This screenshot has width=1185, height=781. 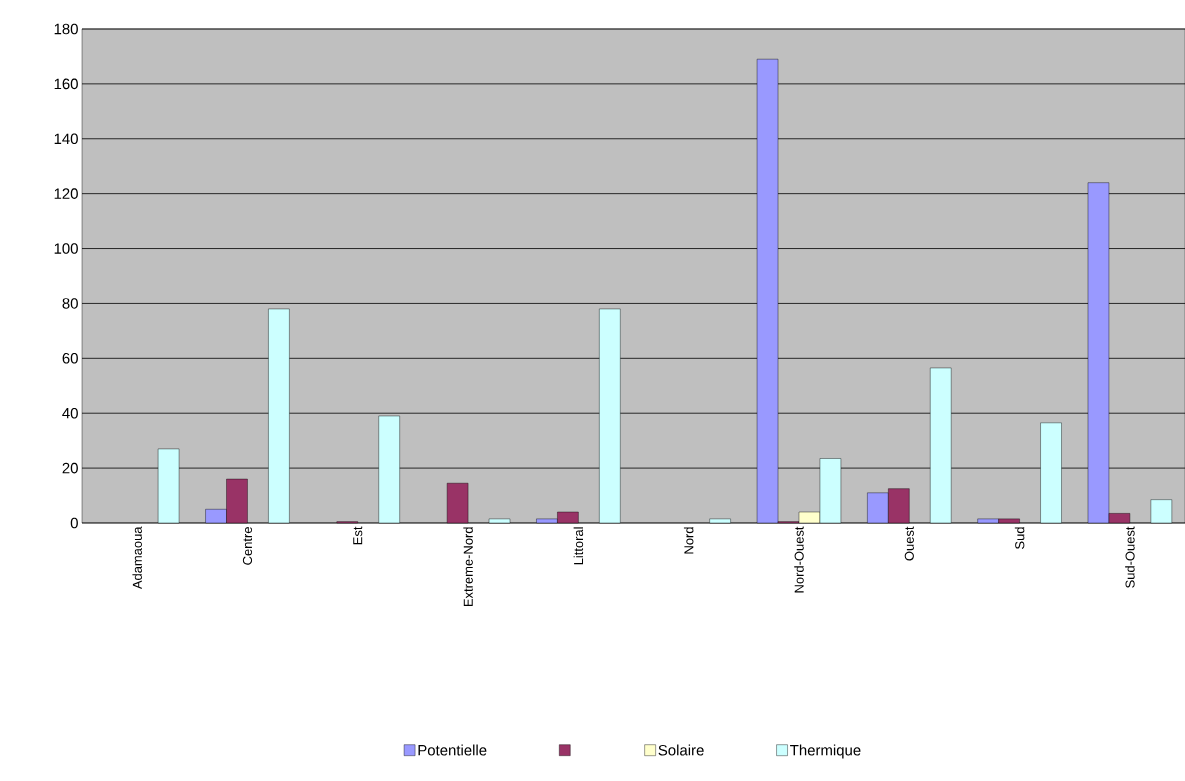 I want to click on x-tick-label: Extreme-Nord, so click(x=468, y=567).